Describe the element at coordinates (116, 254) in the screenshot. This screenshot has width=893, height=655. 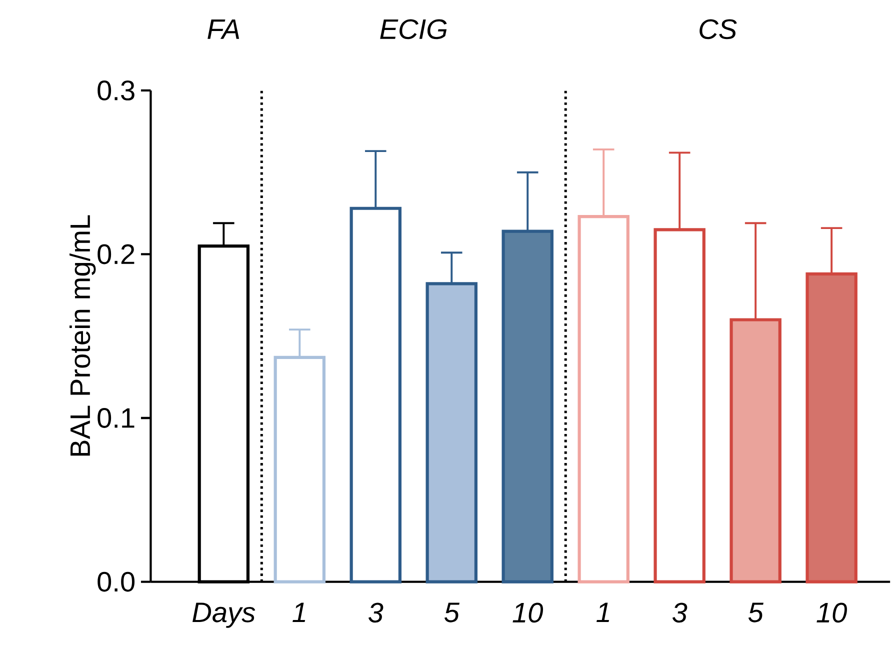
I see `y-tick-label: 0.2` at that location.